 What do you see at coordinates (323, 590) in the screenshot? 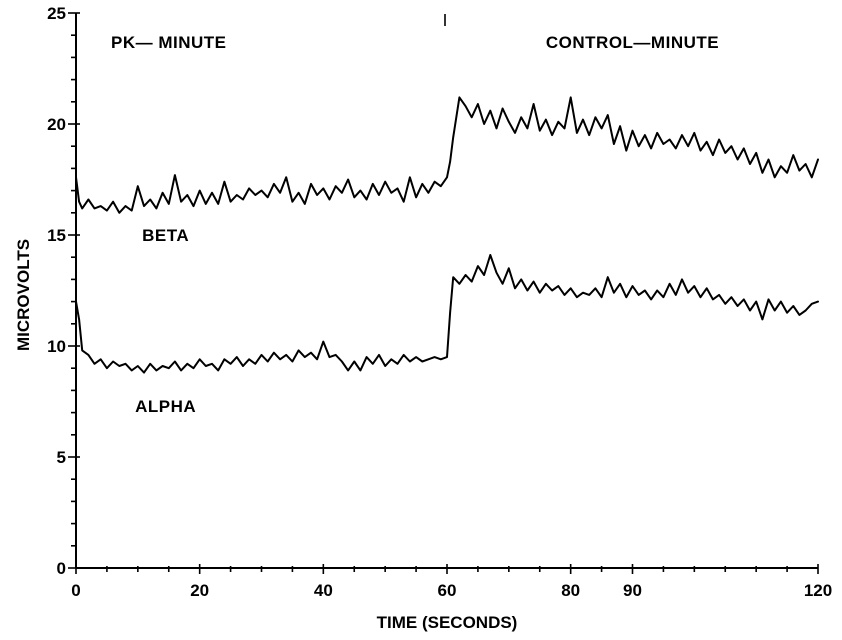
I see `x-tick-label: 40` at bounding box center [323, 590].